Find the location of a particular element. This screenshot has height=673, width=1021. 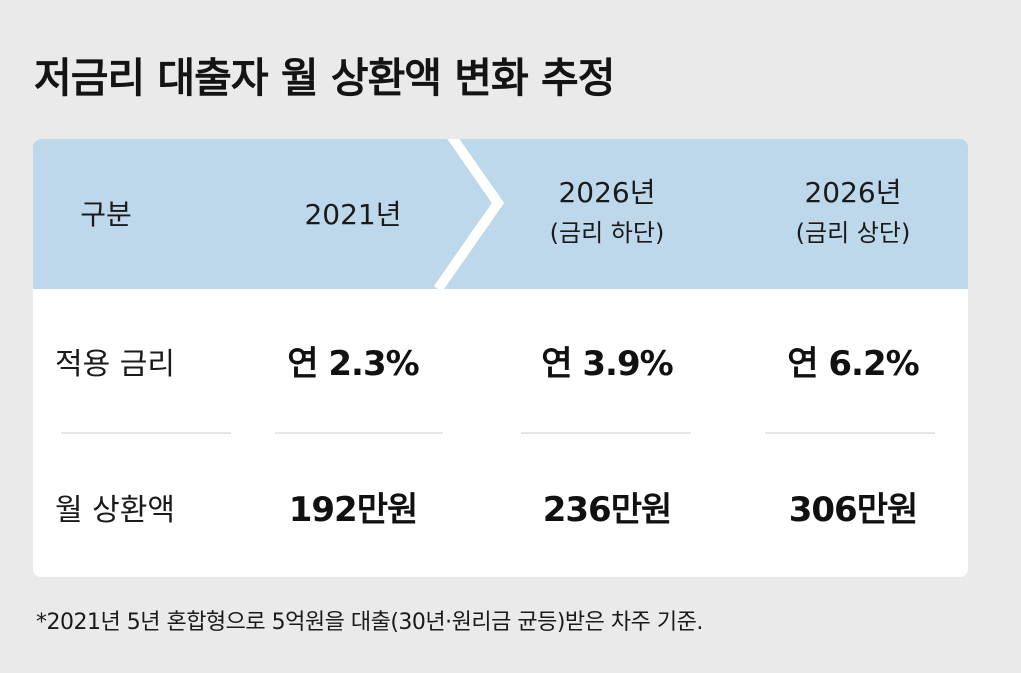

payment-2026-high: 306만원 is located at coordinates (853, 510).